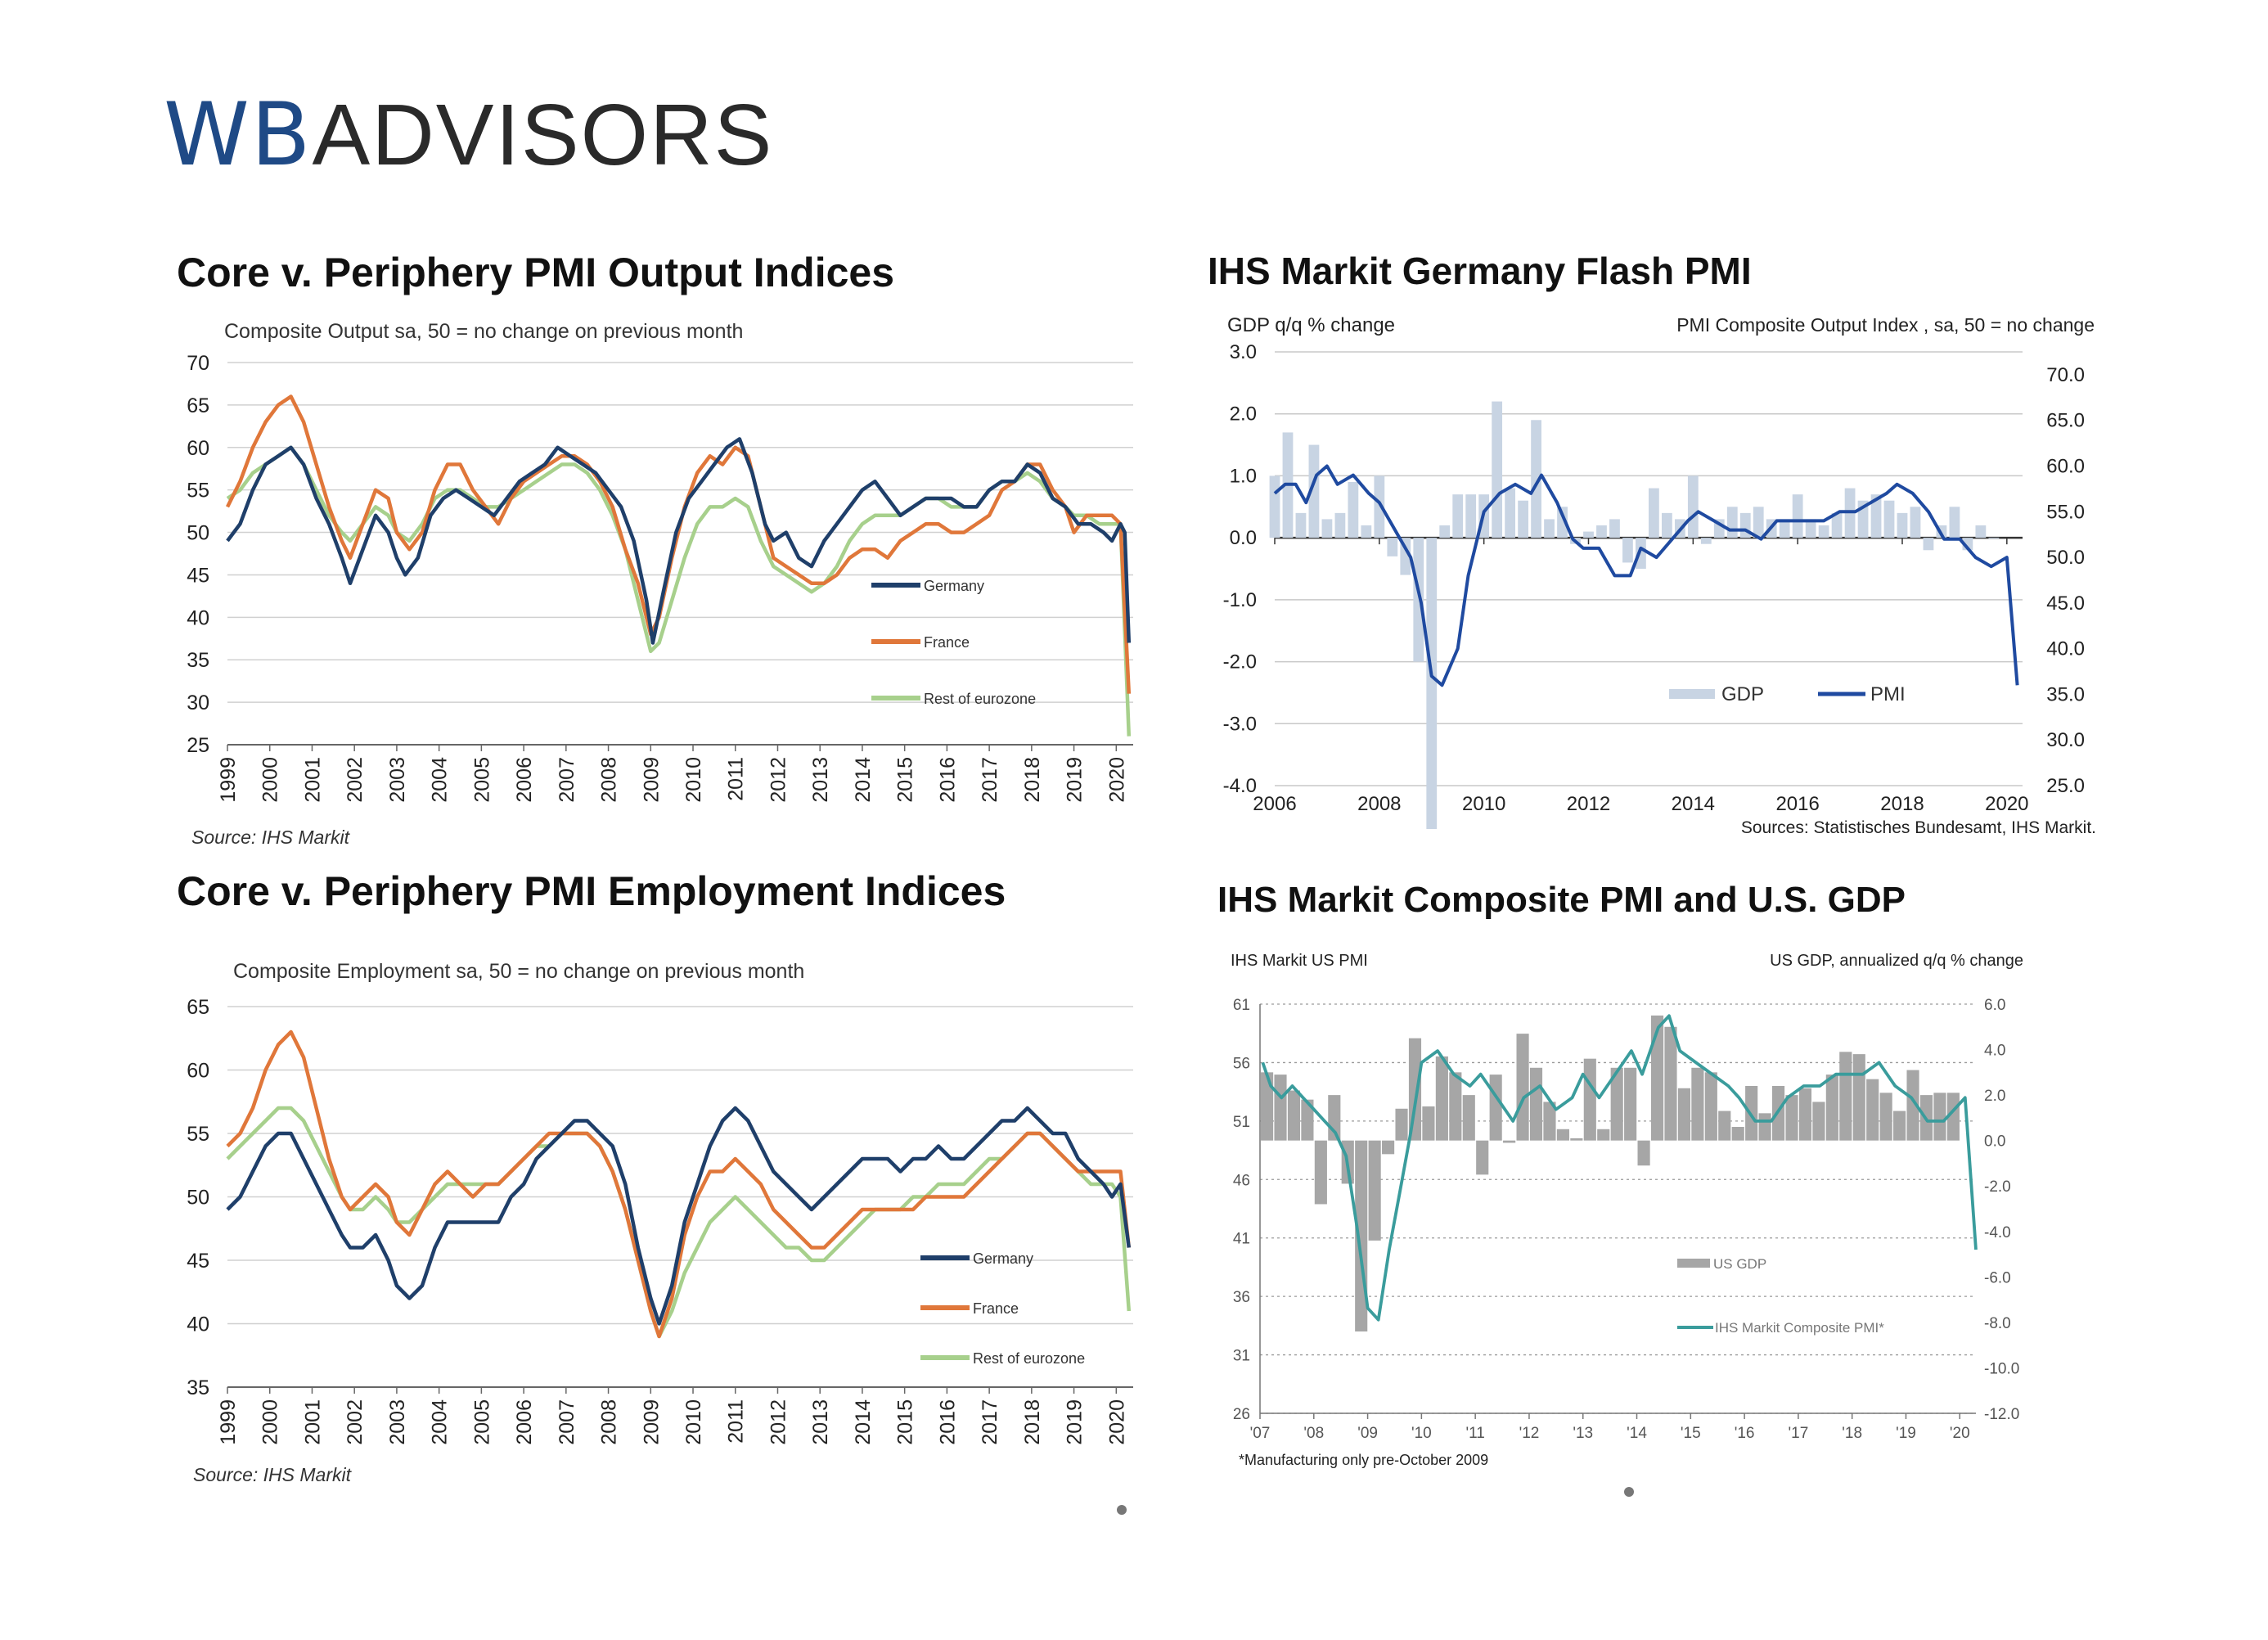 The image size is (2268, 1640). What do you see at coordinates (2065, 694) in the screenshot?
I see `right-tick-label: 35.0` at bounding box center [2065, 694].